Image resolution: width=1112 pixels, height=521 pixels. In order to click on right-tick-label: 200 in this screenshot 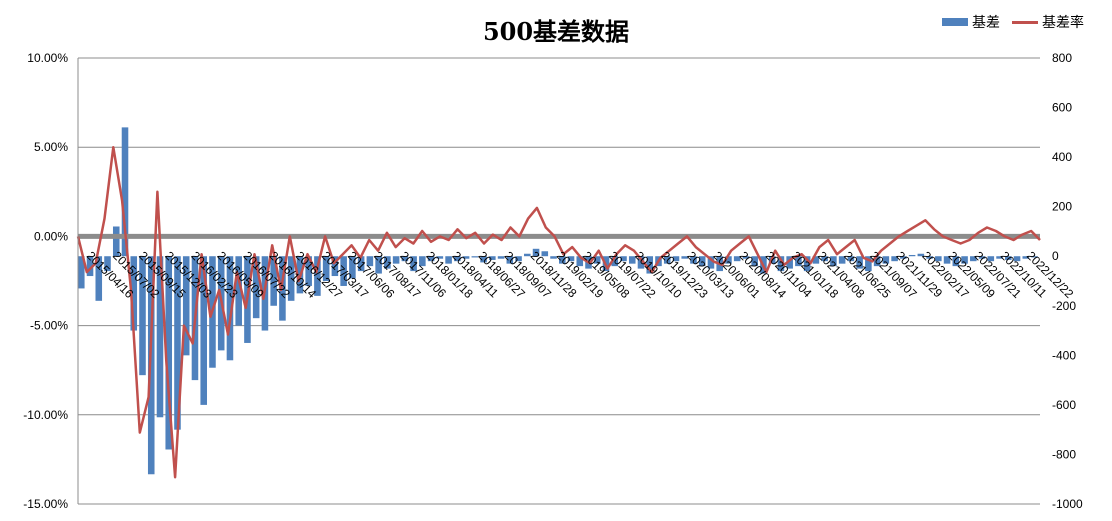, I will do `click(1062, 207)`.